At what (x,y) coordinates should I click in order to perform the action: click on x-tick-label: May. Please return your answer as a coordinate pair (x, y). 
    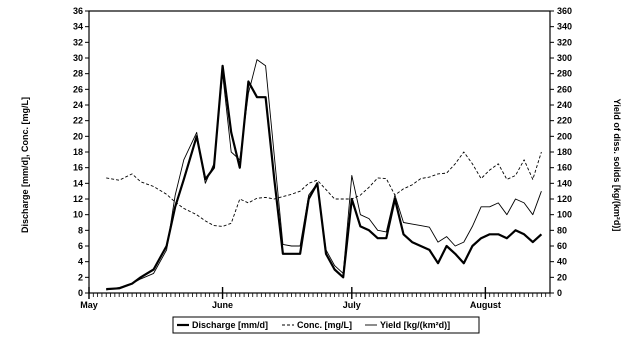
    Looking at the image, I should click on (89, 305).